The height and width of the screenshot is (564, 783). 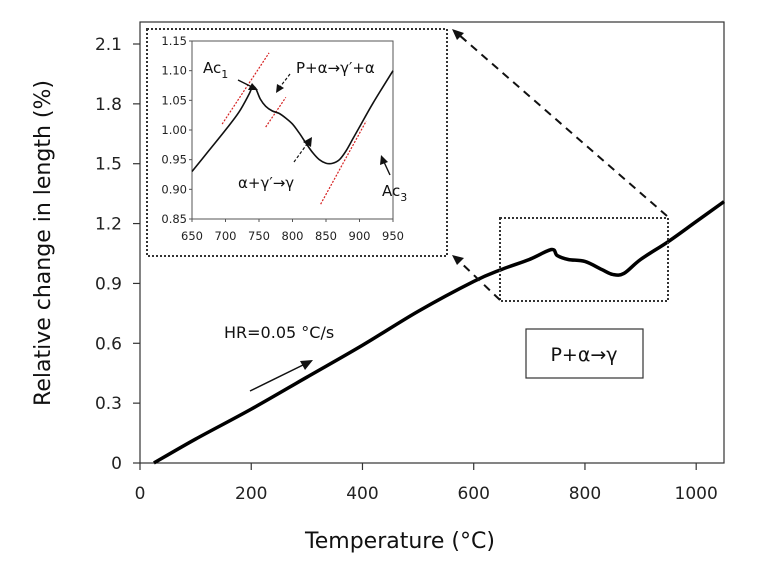 What do you see at coordinates (292, 121) in the screenshot?
I see `inset-series-line` at bounding box center [292, 121].